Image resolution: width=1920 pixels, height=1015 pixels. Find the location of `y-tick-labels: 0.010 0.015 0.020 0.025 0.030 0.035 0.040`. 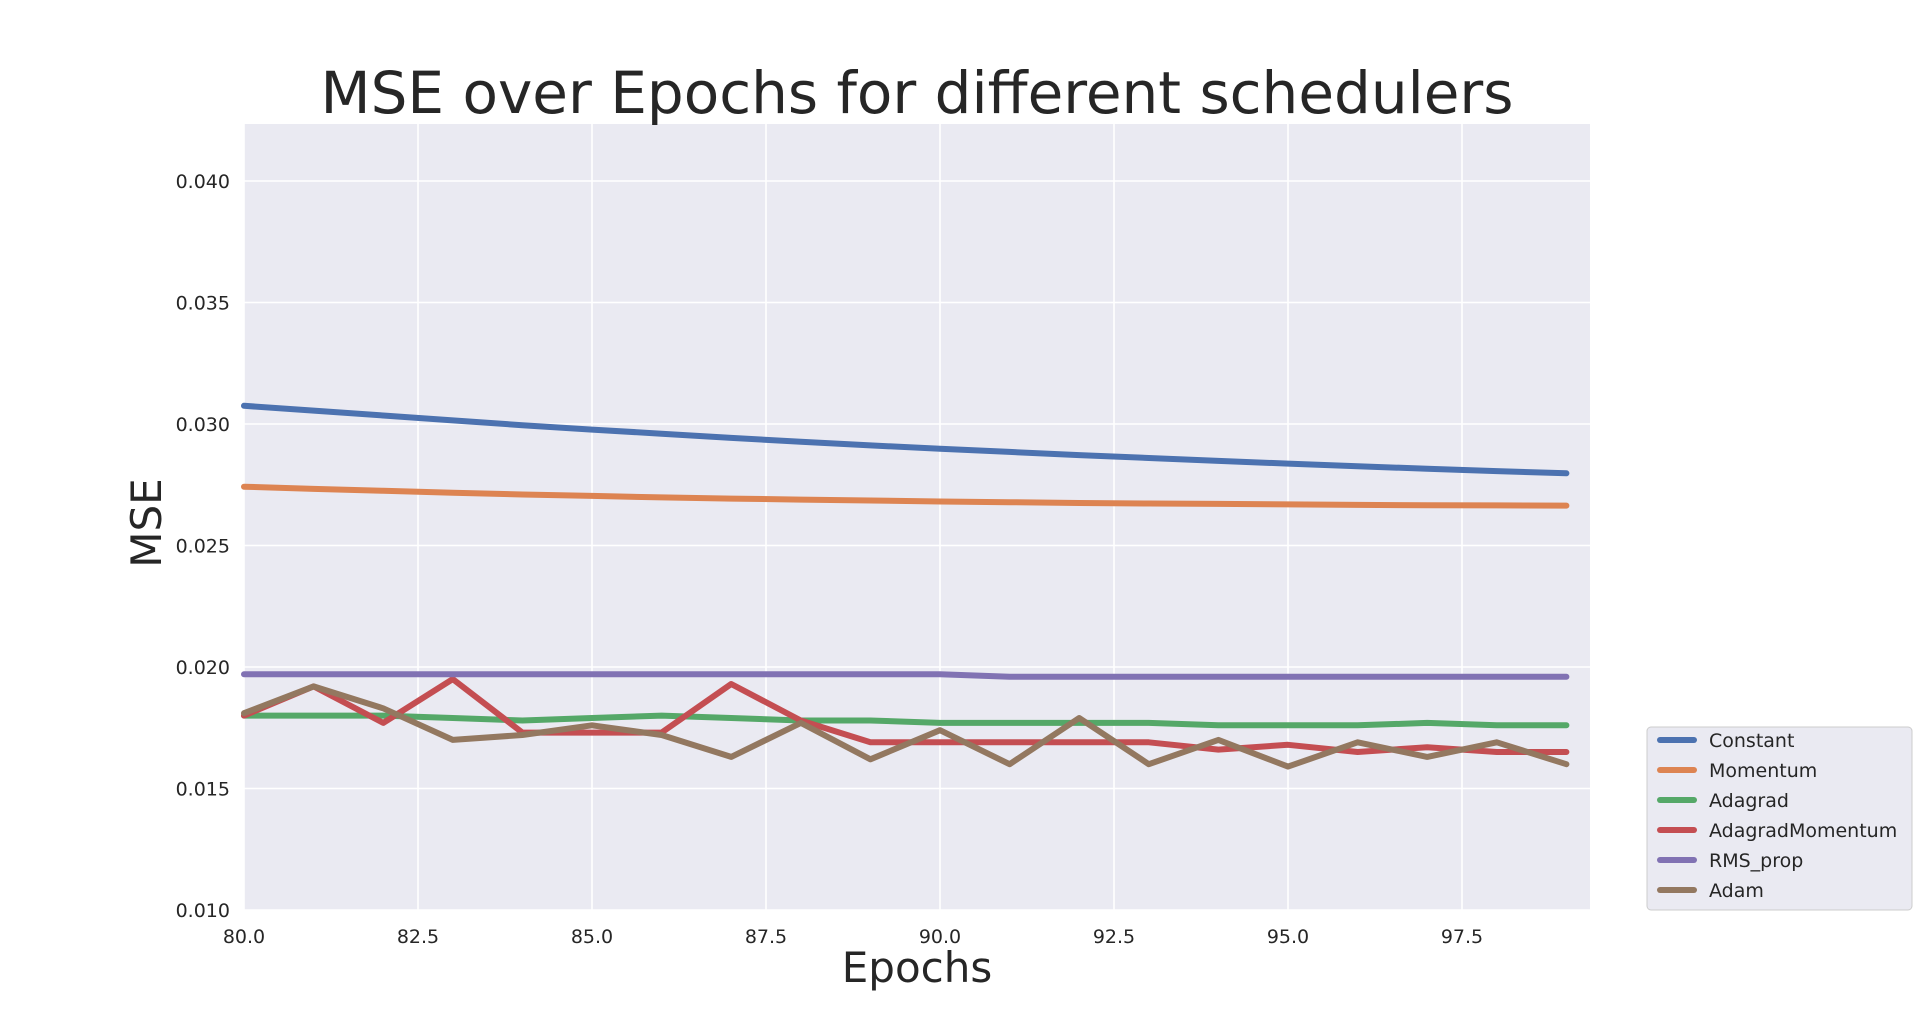

y-tick-labels: 0.010 0.015 0.020 0.025 0.030 0.035 0.040 is located at coordinates (203, 546).